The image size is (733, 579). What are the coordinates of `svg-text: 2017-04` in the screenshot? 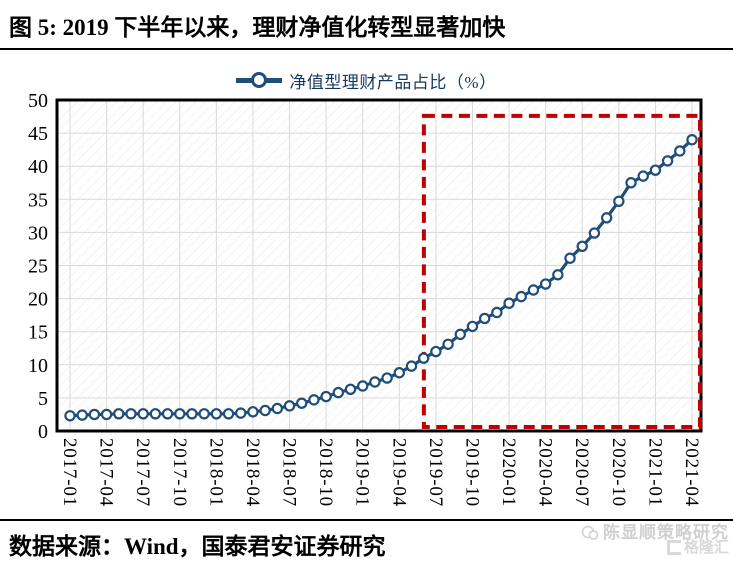 It's located at (106, 472).